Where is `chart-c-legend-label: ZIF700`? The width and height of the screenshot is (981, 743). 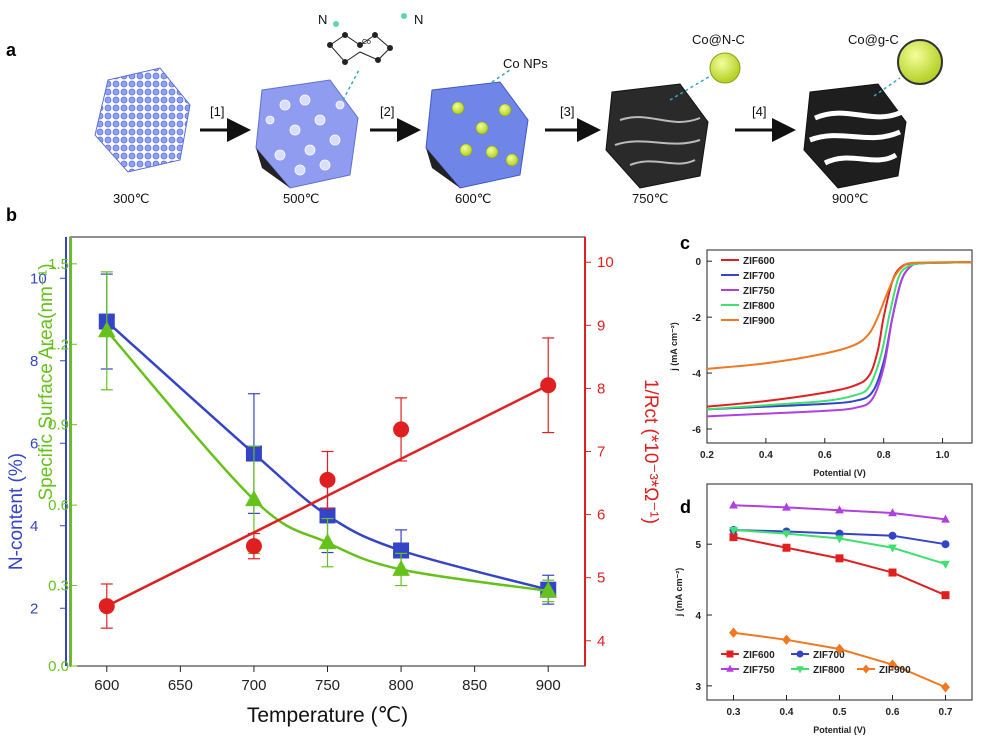
chart-c-legend-label: ZIF700 is located at coordinates (759, 276).